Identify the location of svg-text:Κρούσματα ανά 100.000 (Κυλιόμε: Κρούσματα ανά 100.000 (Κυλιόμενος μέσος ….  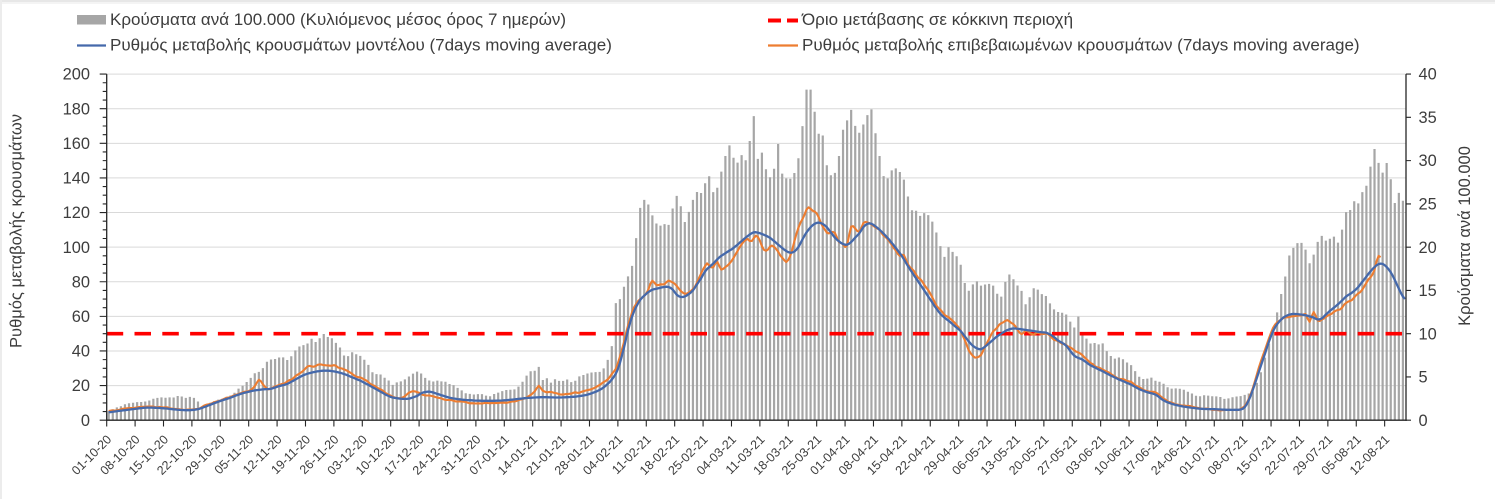
(338, 19).